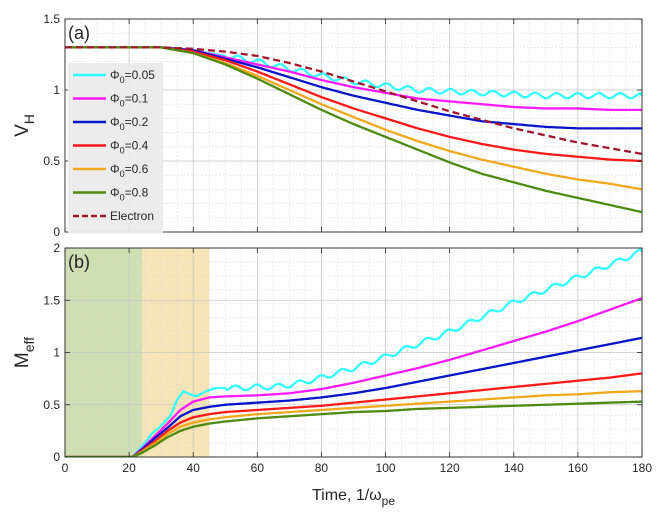 The image size is (664, 519). Describe the element at coordinates (322, 468) in the screenshot. I see `x-tick-label: 80` at that location.